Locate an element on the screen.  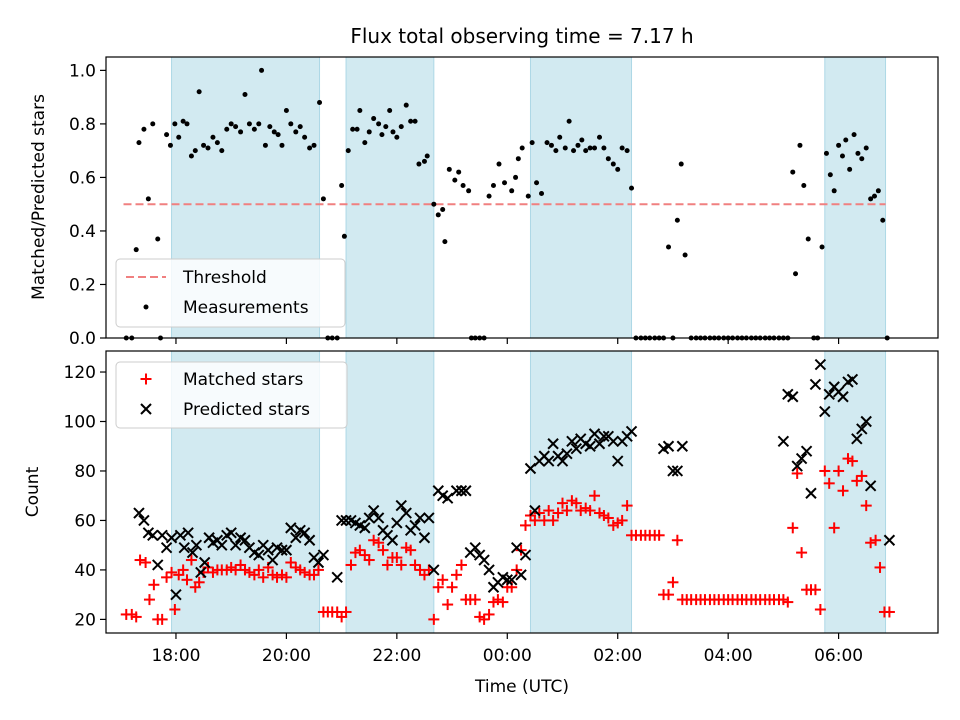
y-tick-label: 1.0 is located at coordinates (82, 71).